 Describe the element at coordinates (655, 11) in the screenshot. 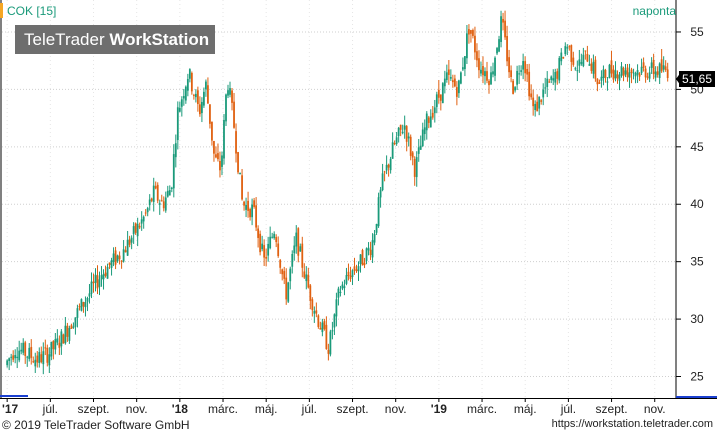

I see `period-label: naponta` at that location.